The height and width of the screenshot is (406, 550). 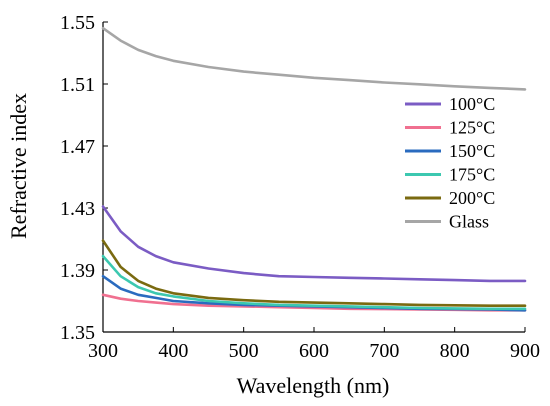 I want to click on legend-label: 175°C, so click(x=472, y=175).